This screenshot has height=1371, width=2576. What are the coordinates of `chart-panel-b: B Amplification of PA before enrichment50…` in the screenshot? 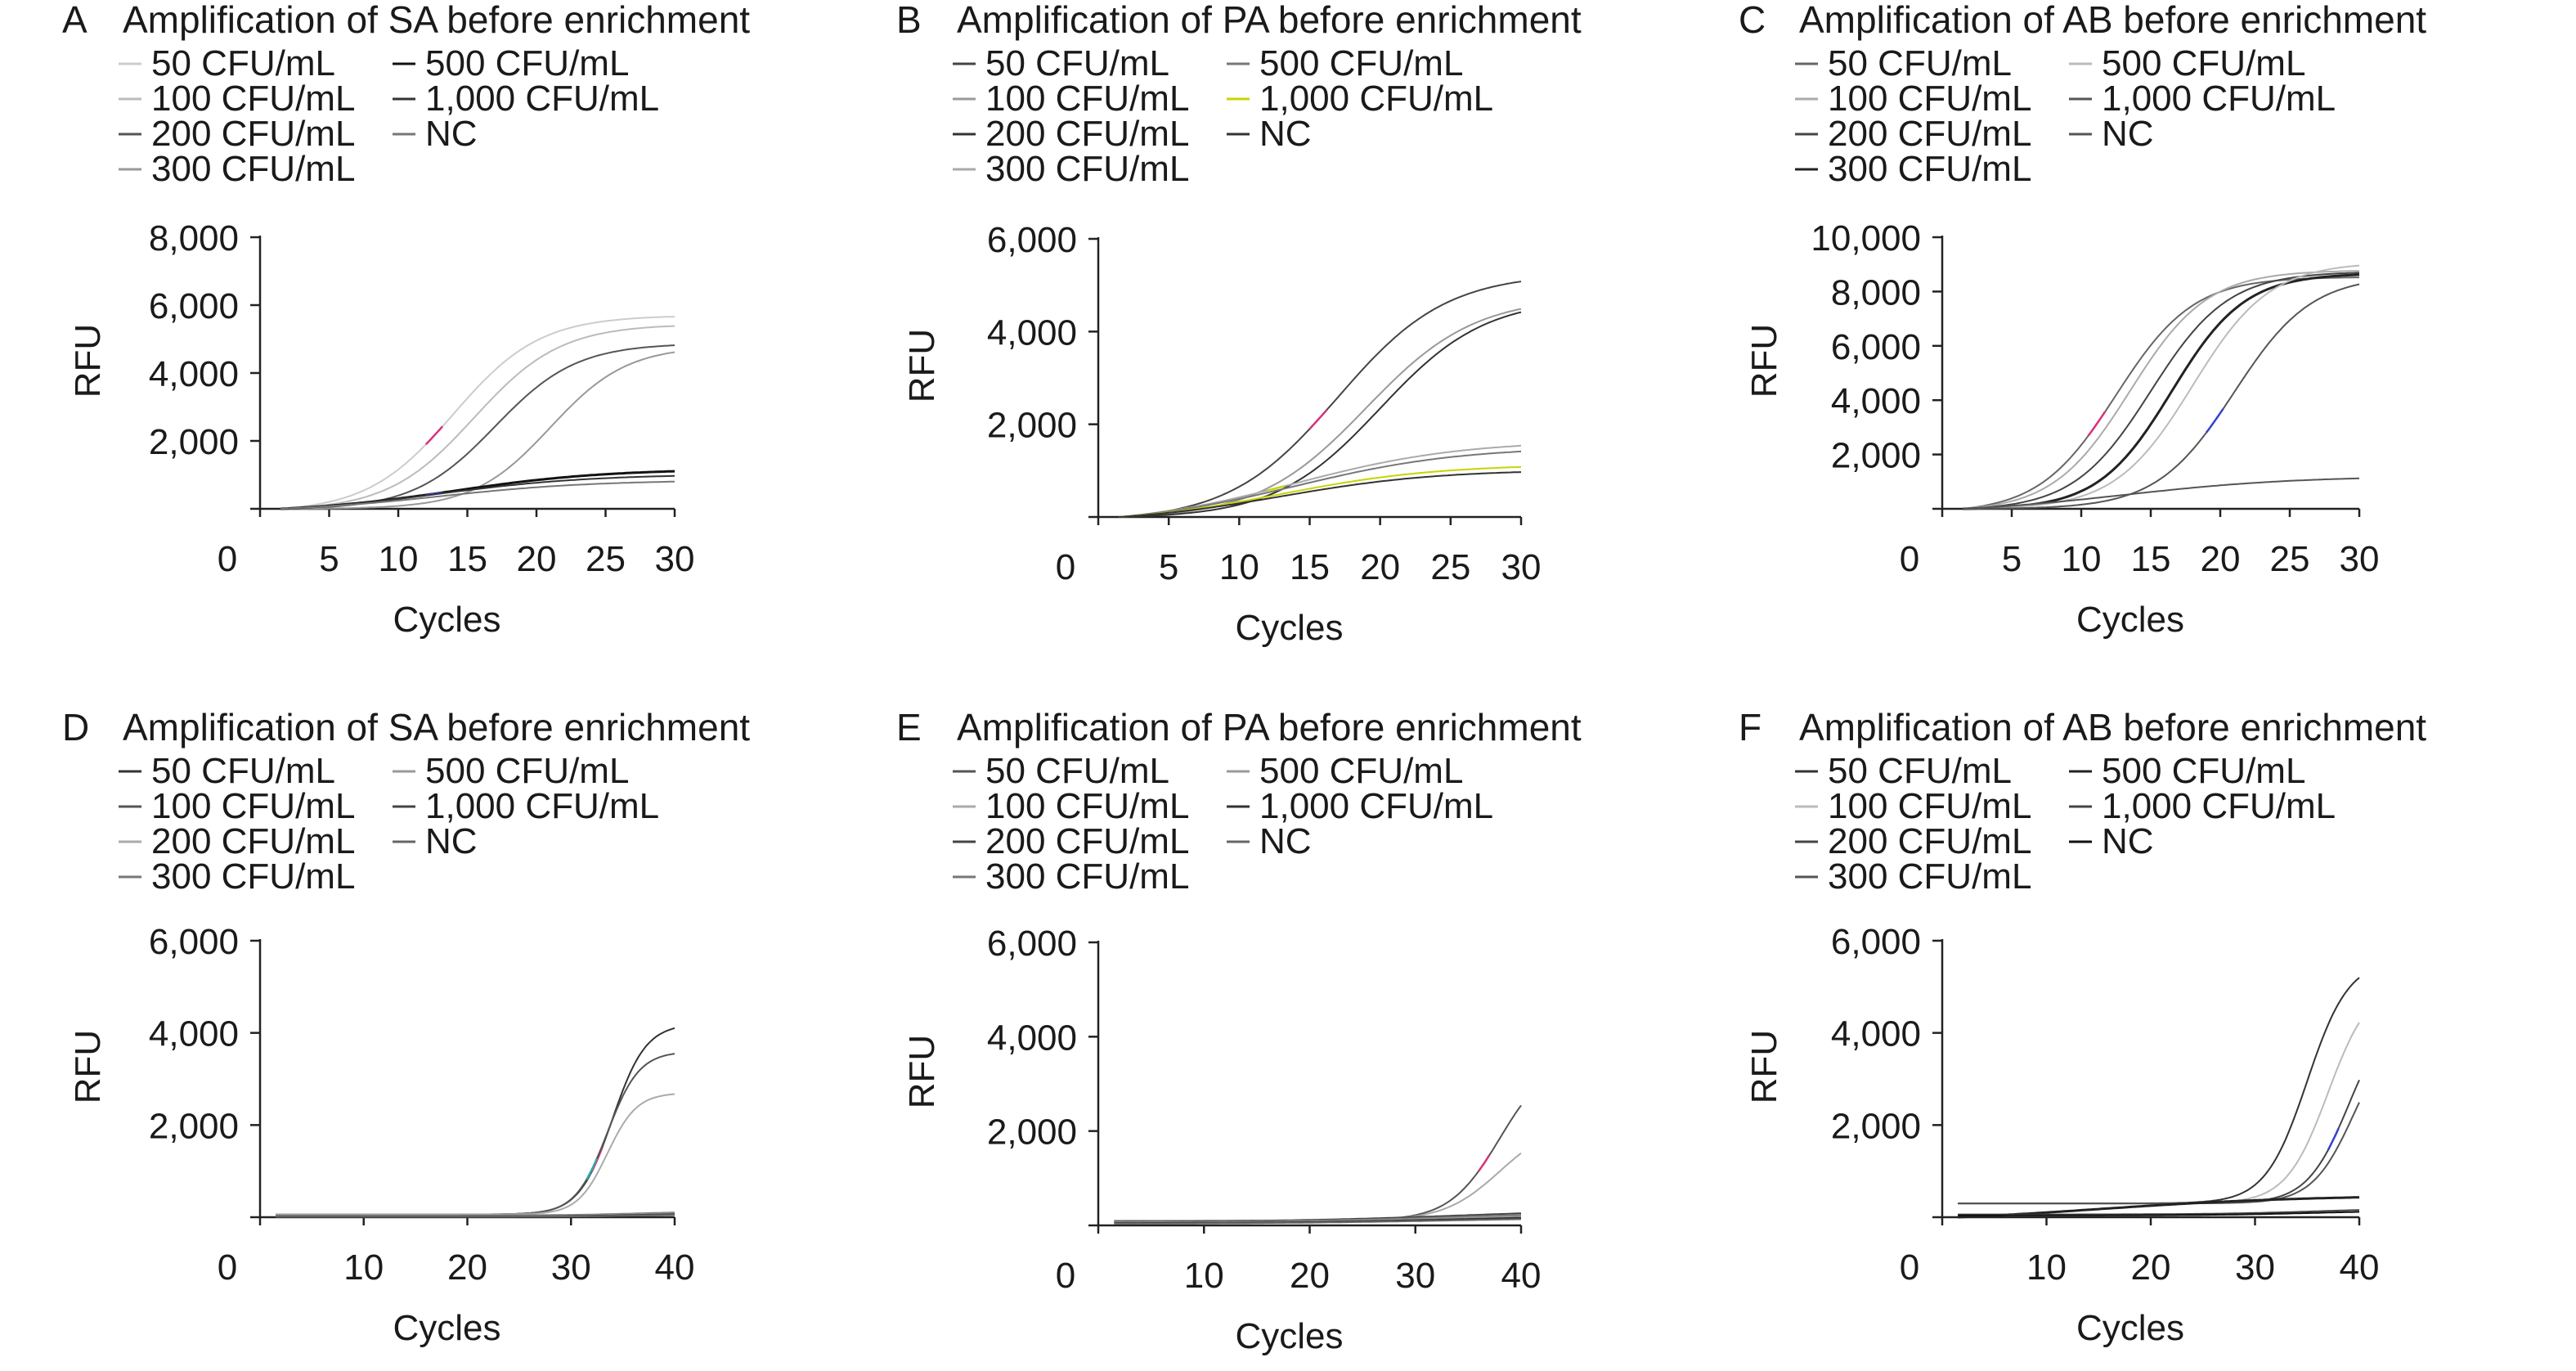 It's located at (1239, 324).